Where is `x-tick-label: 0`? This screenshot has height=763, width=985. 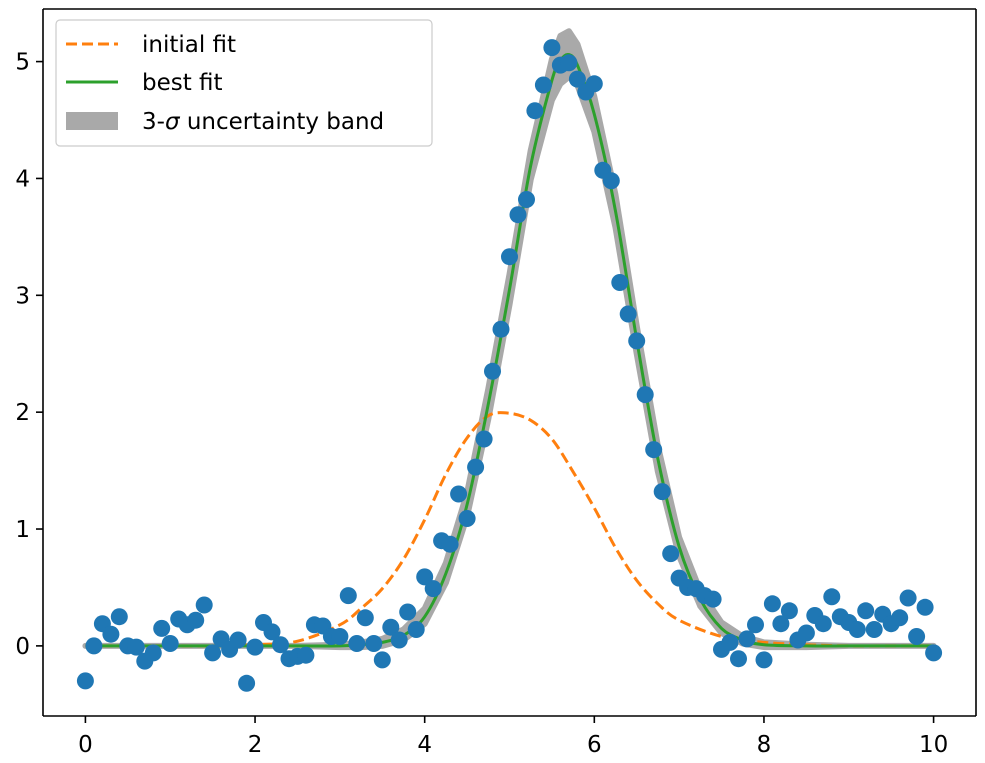
x-tick-label: 0 is located at coordinates (85, 745).